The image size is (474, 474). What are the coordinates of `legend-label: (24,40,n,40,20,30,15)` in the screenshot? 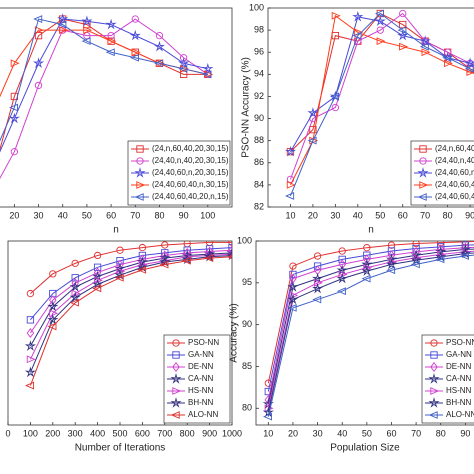 It's located at (454, 160).